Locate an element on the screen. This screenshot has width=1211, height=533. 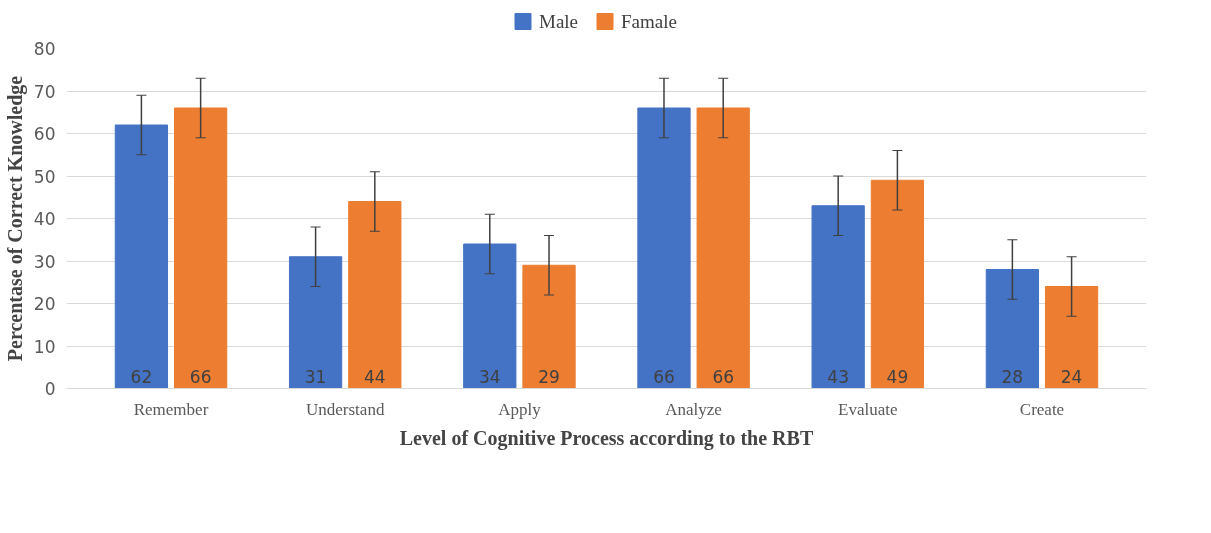
x-tick-label: Remember is located at coordinates (171, 409).